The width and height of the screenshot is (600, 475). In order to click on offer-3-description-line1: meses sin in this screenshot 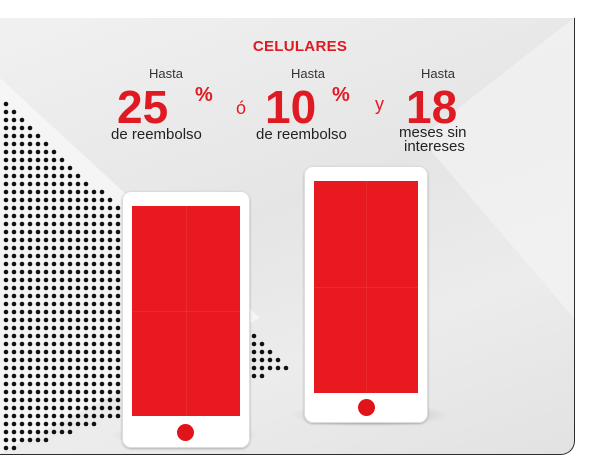, I will do `click(433, 132)`.